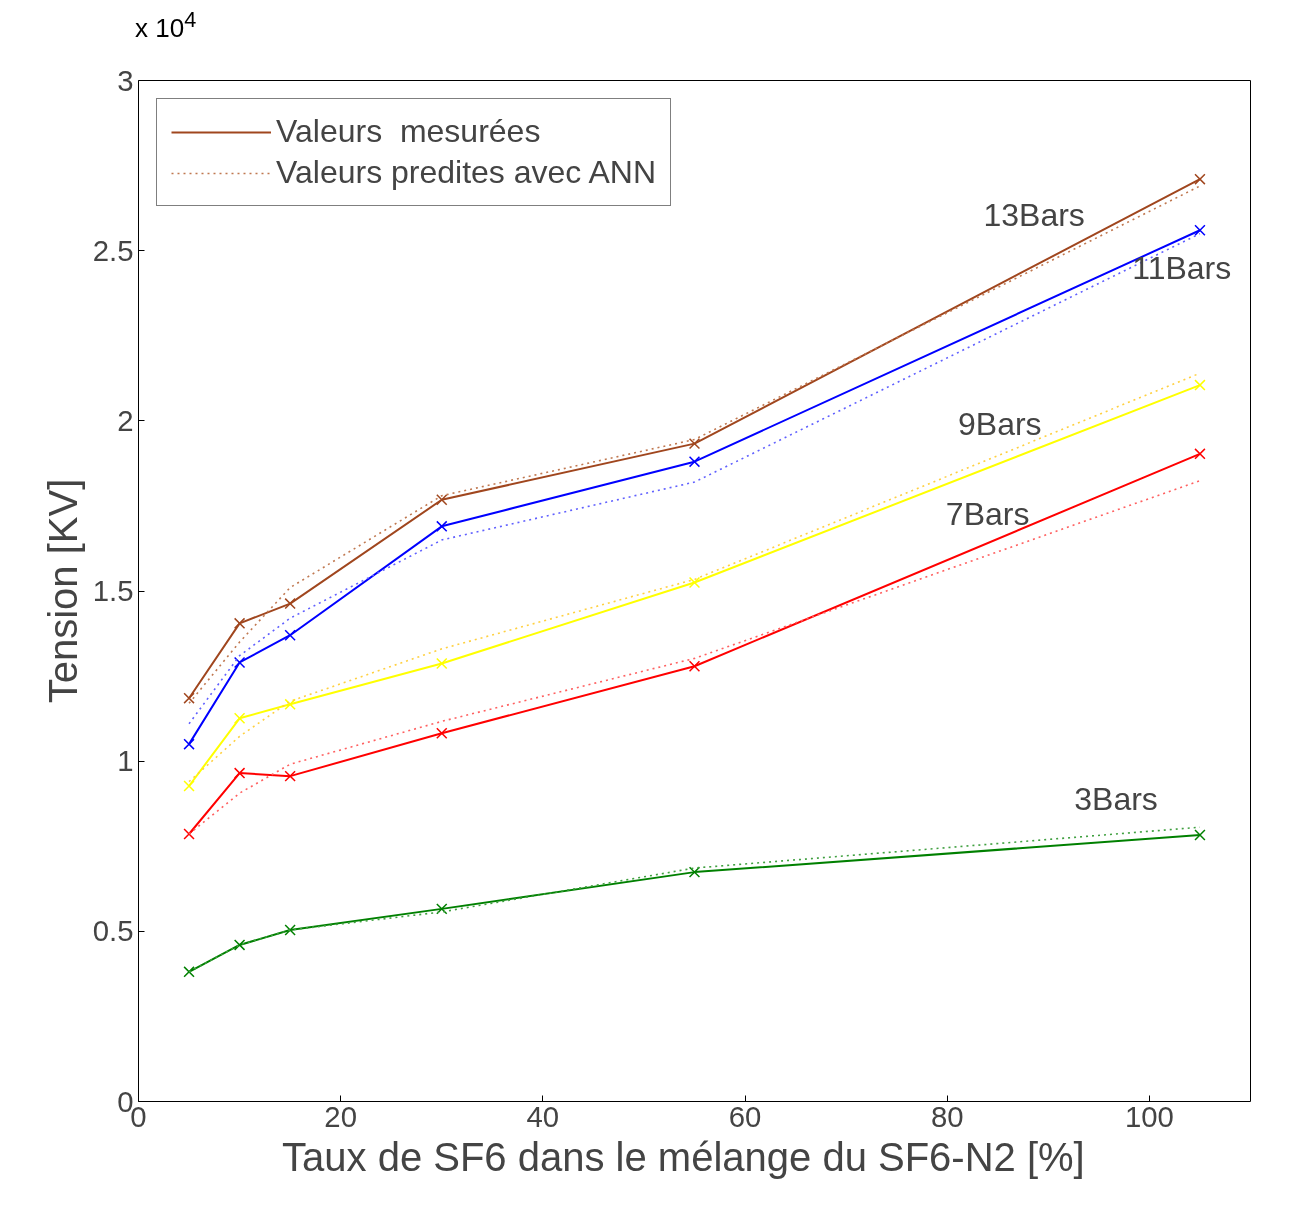 This screenshot has height=1215, width=1292. Describe the element at coordinates (1182, 267) in the screenshot. I see `annotation: 11Bars` at that location.